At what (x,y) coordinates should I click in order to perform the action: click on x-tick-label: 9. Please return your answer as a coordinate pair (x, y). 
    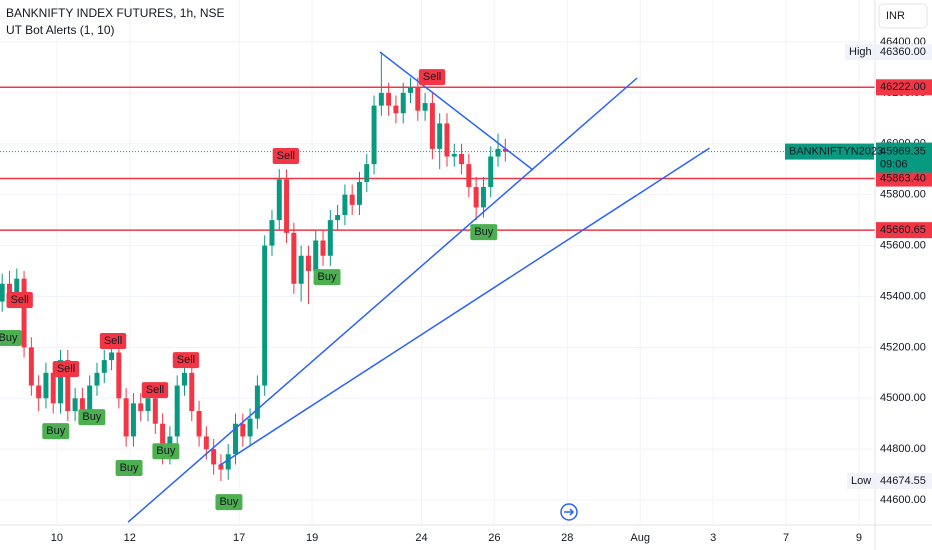
    Looking at the image, I should click on (859, 538).